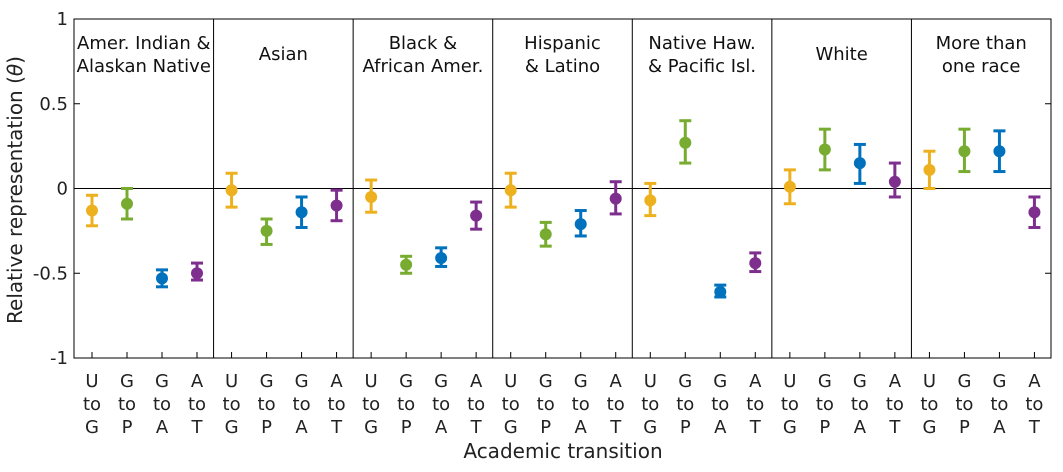 This screenshot has height=472, width=1063. What do you see at coordinates (981, 66) in the screenshot?
I see `group-label: one race` at bounding box center [981, 66].